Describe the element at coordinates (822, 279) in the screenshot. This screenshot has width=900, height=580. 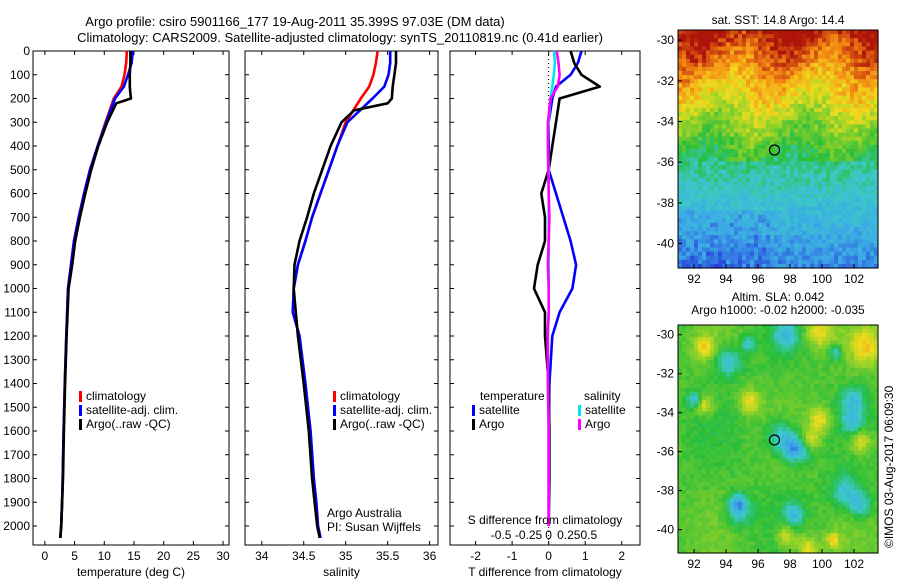
I see `x-tick-label: 100` at that location.